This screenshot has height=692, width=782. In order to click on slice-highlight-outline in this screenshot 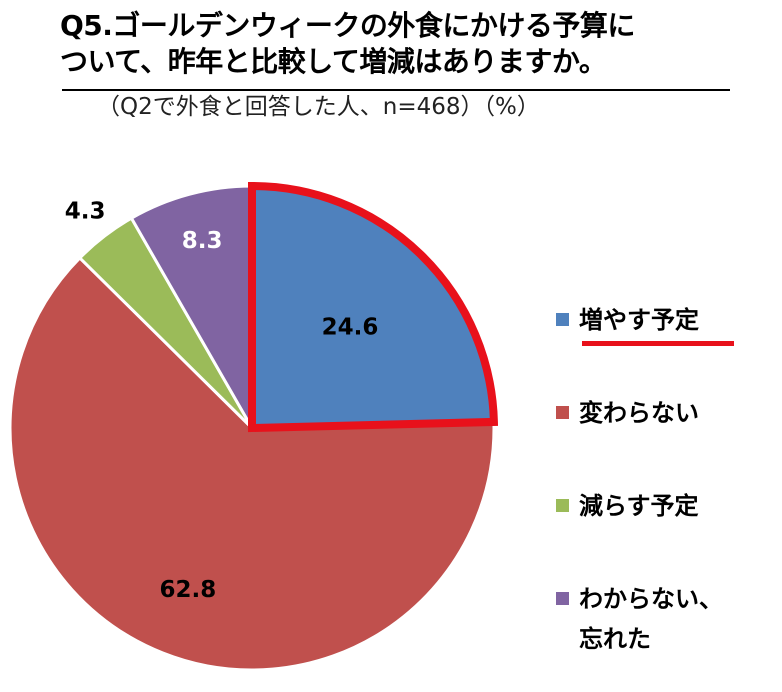, I will do `click(373, 307)`.